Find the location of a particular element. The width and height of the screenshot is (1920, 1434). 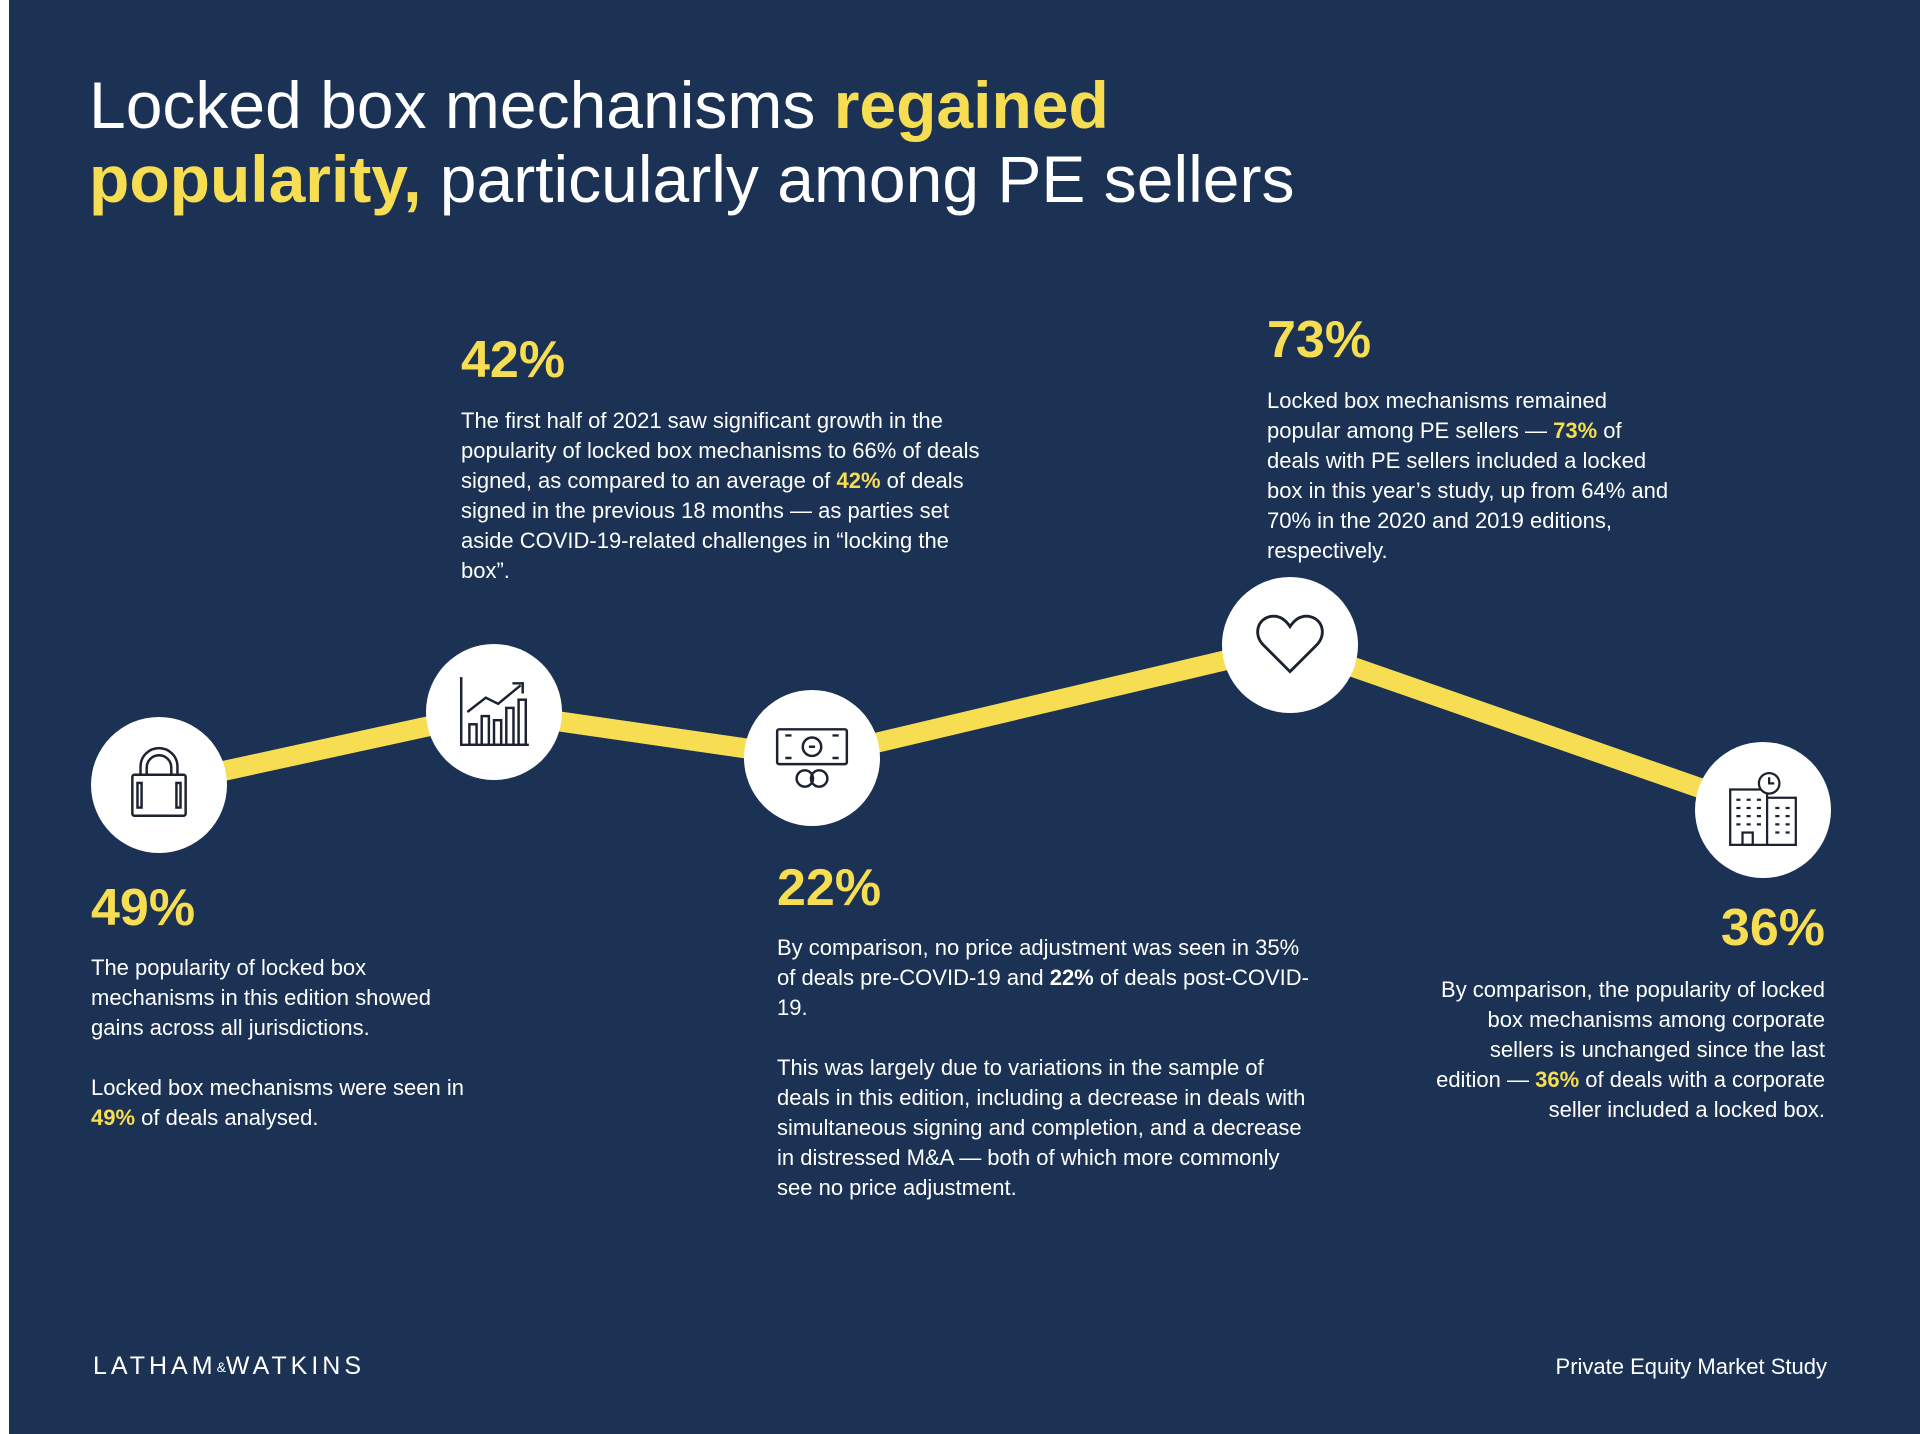

title-part-1: Locked box mechanisms is located at coordinates (461, 105).